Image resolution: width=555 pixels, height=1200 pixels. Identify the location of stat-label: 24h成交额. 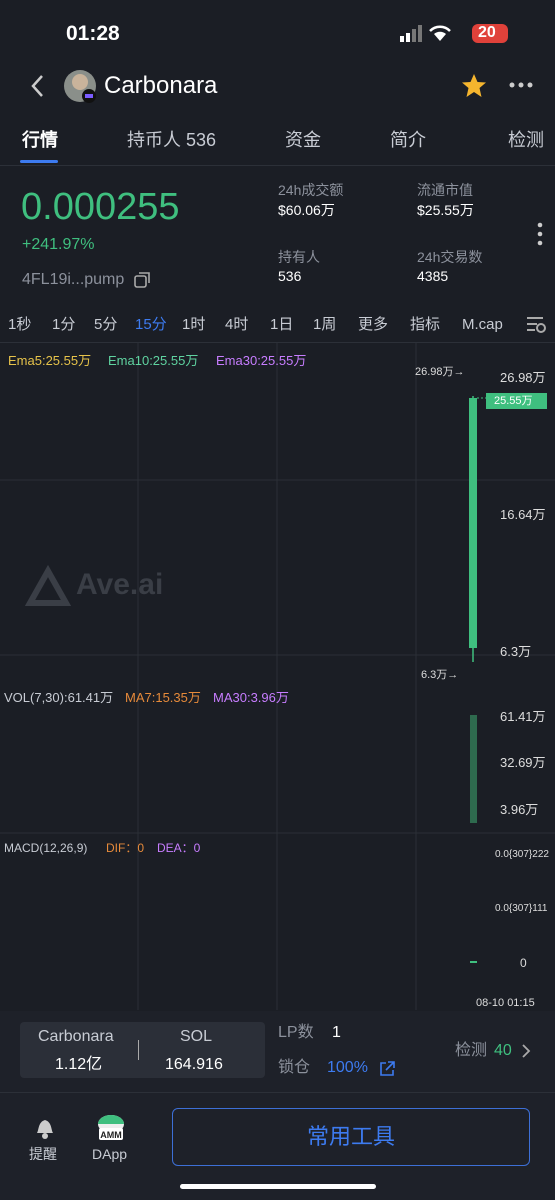
(311, 190).